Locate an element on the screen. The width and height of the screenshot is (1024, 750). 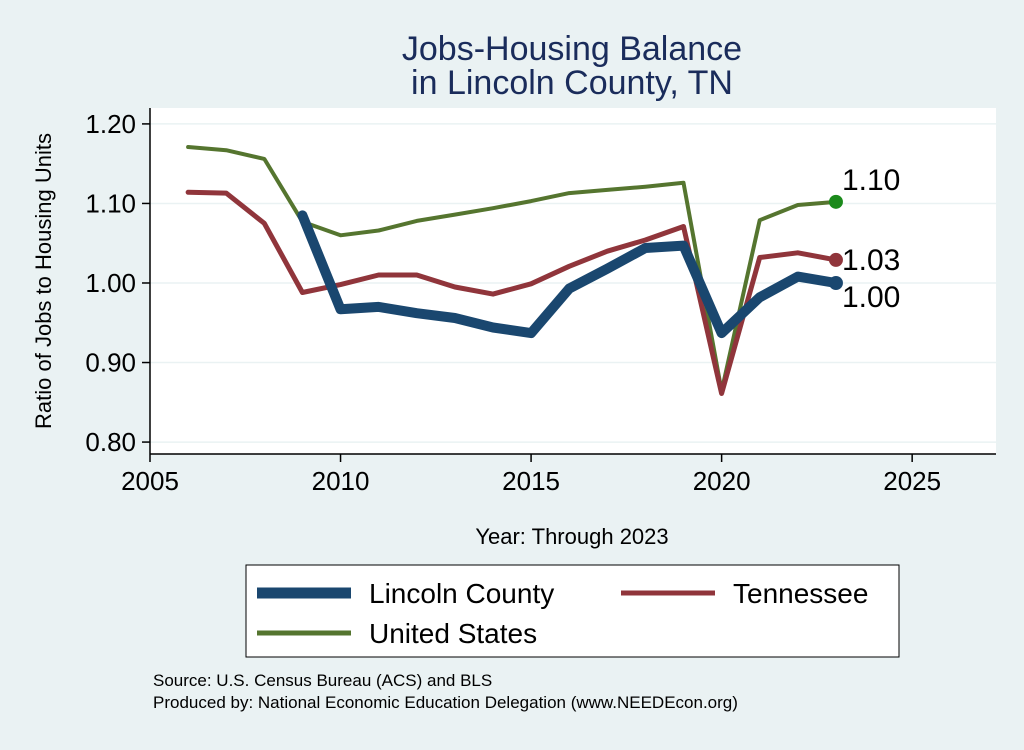
end-label-tennessee: 1.03 is located at coordinates (871, 260).